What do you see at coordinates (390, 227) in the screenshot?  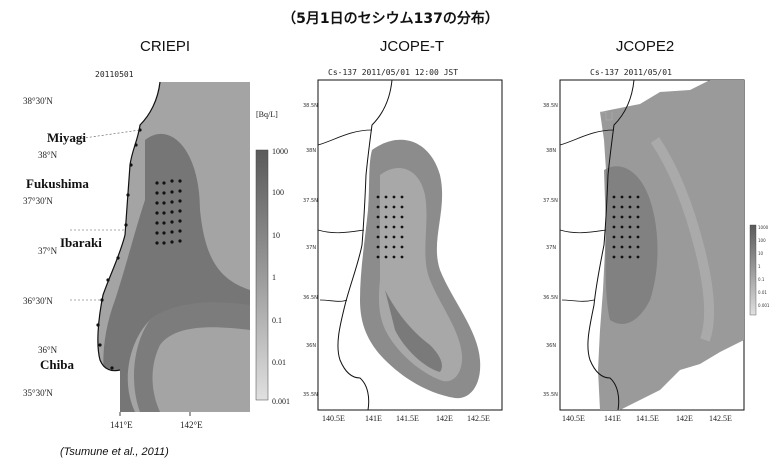 I see `sampling-points-jcope-t` at bounding box center [390, 227].